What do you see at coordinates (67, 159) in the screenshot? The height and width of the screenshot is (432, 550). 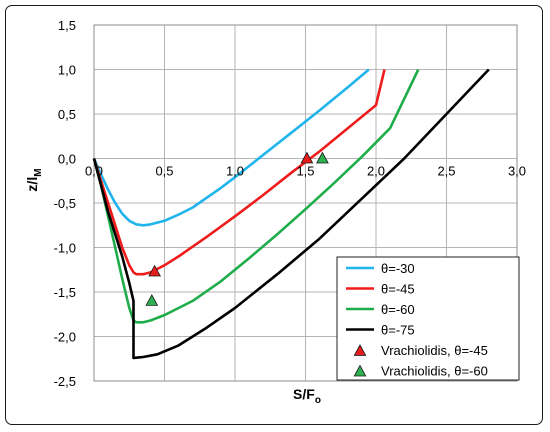 I see `y-tick-label: 0,0` at bounding box center [67, 159].